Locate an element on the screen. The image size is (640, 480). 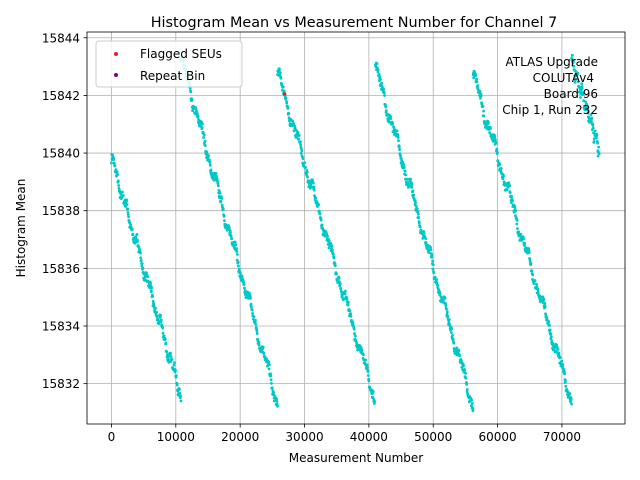
y-tick-label: 15844 is located at coordinates (61, 38).